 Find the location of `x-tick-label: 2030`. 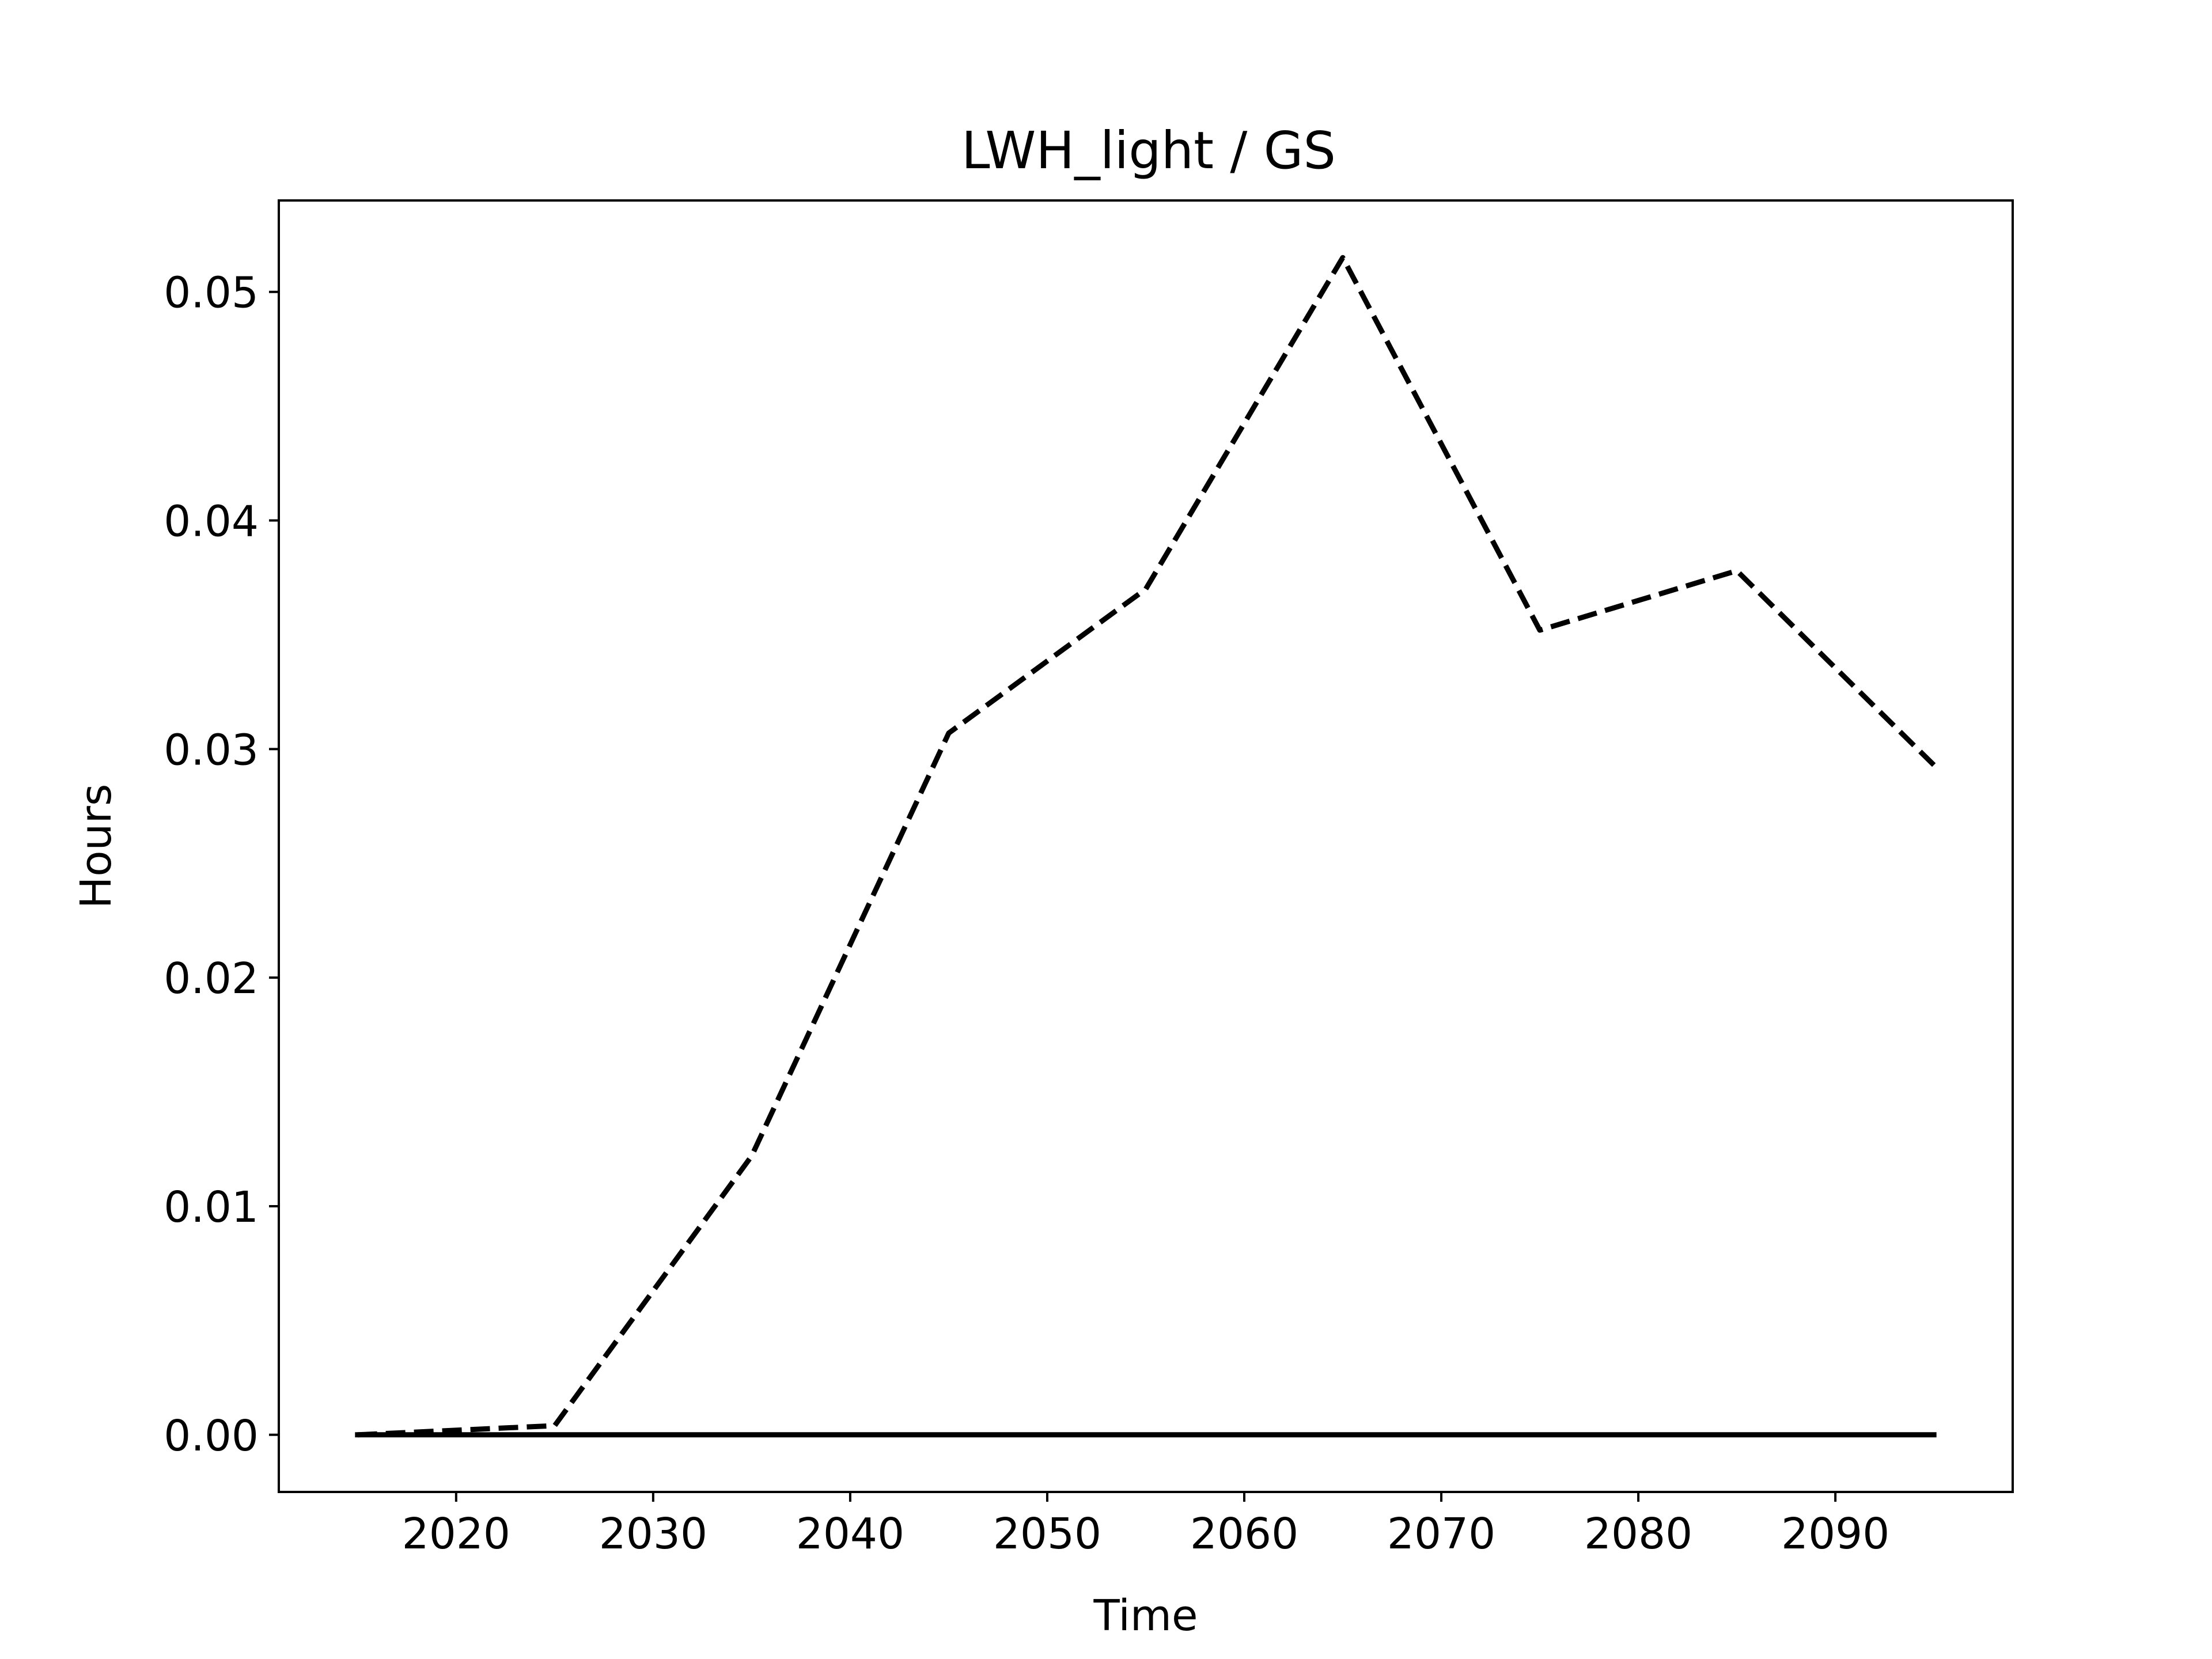

x-tick-label: 2030 is located at coordinates (653, 1534).